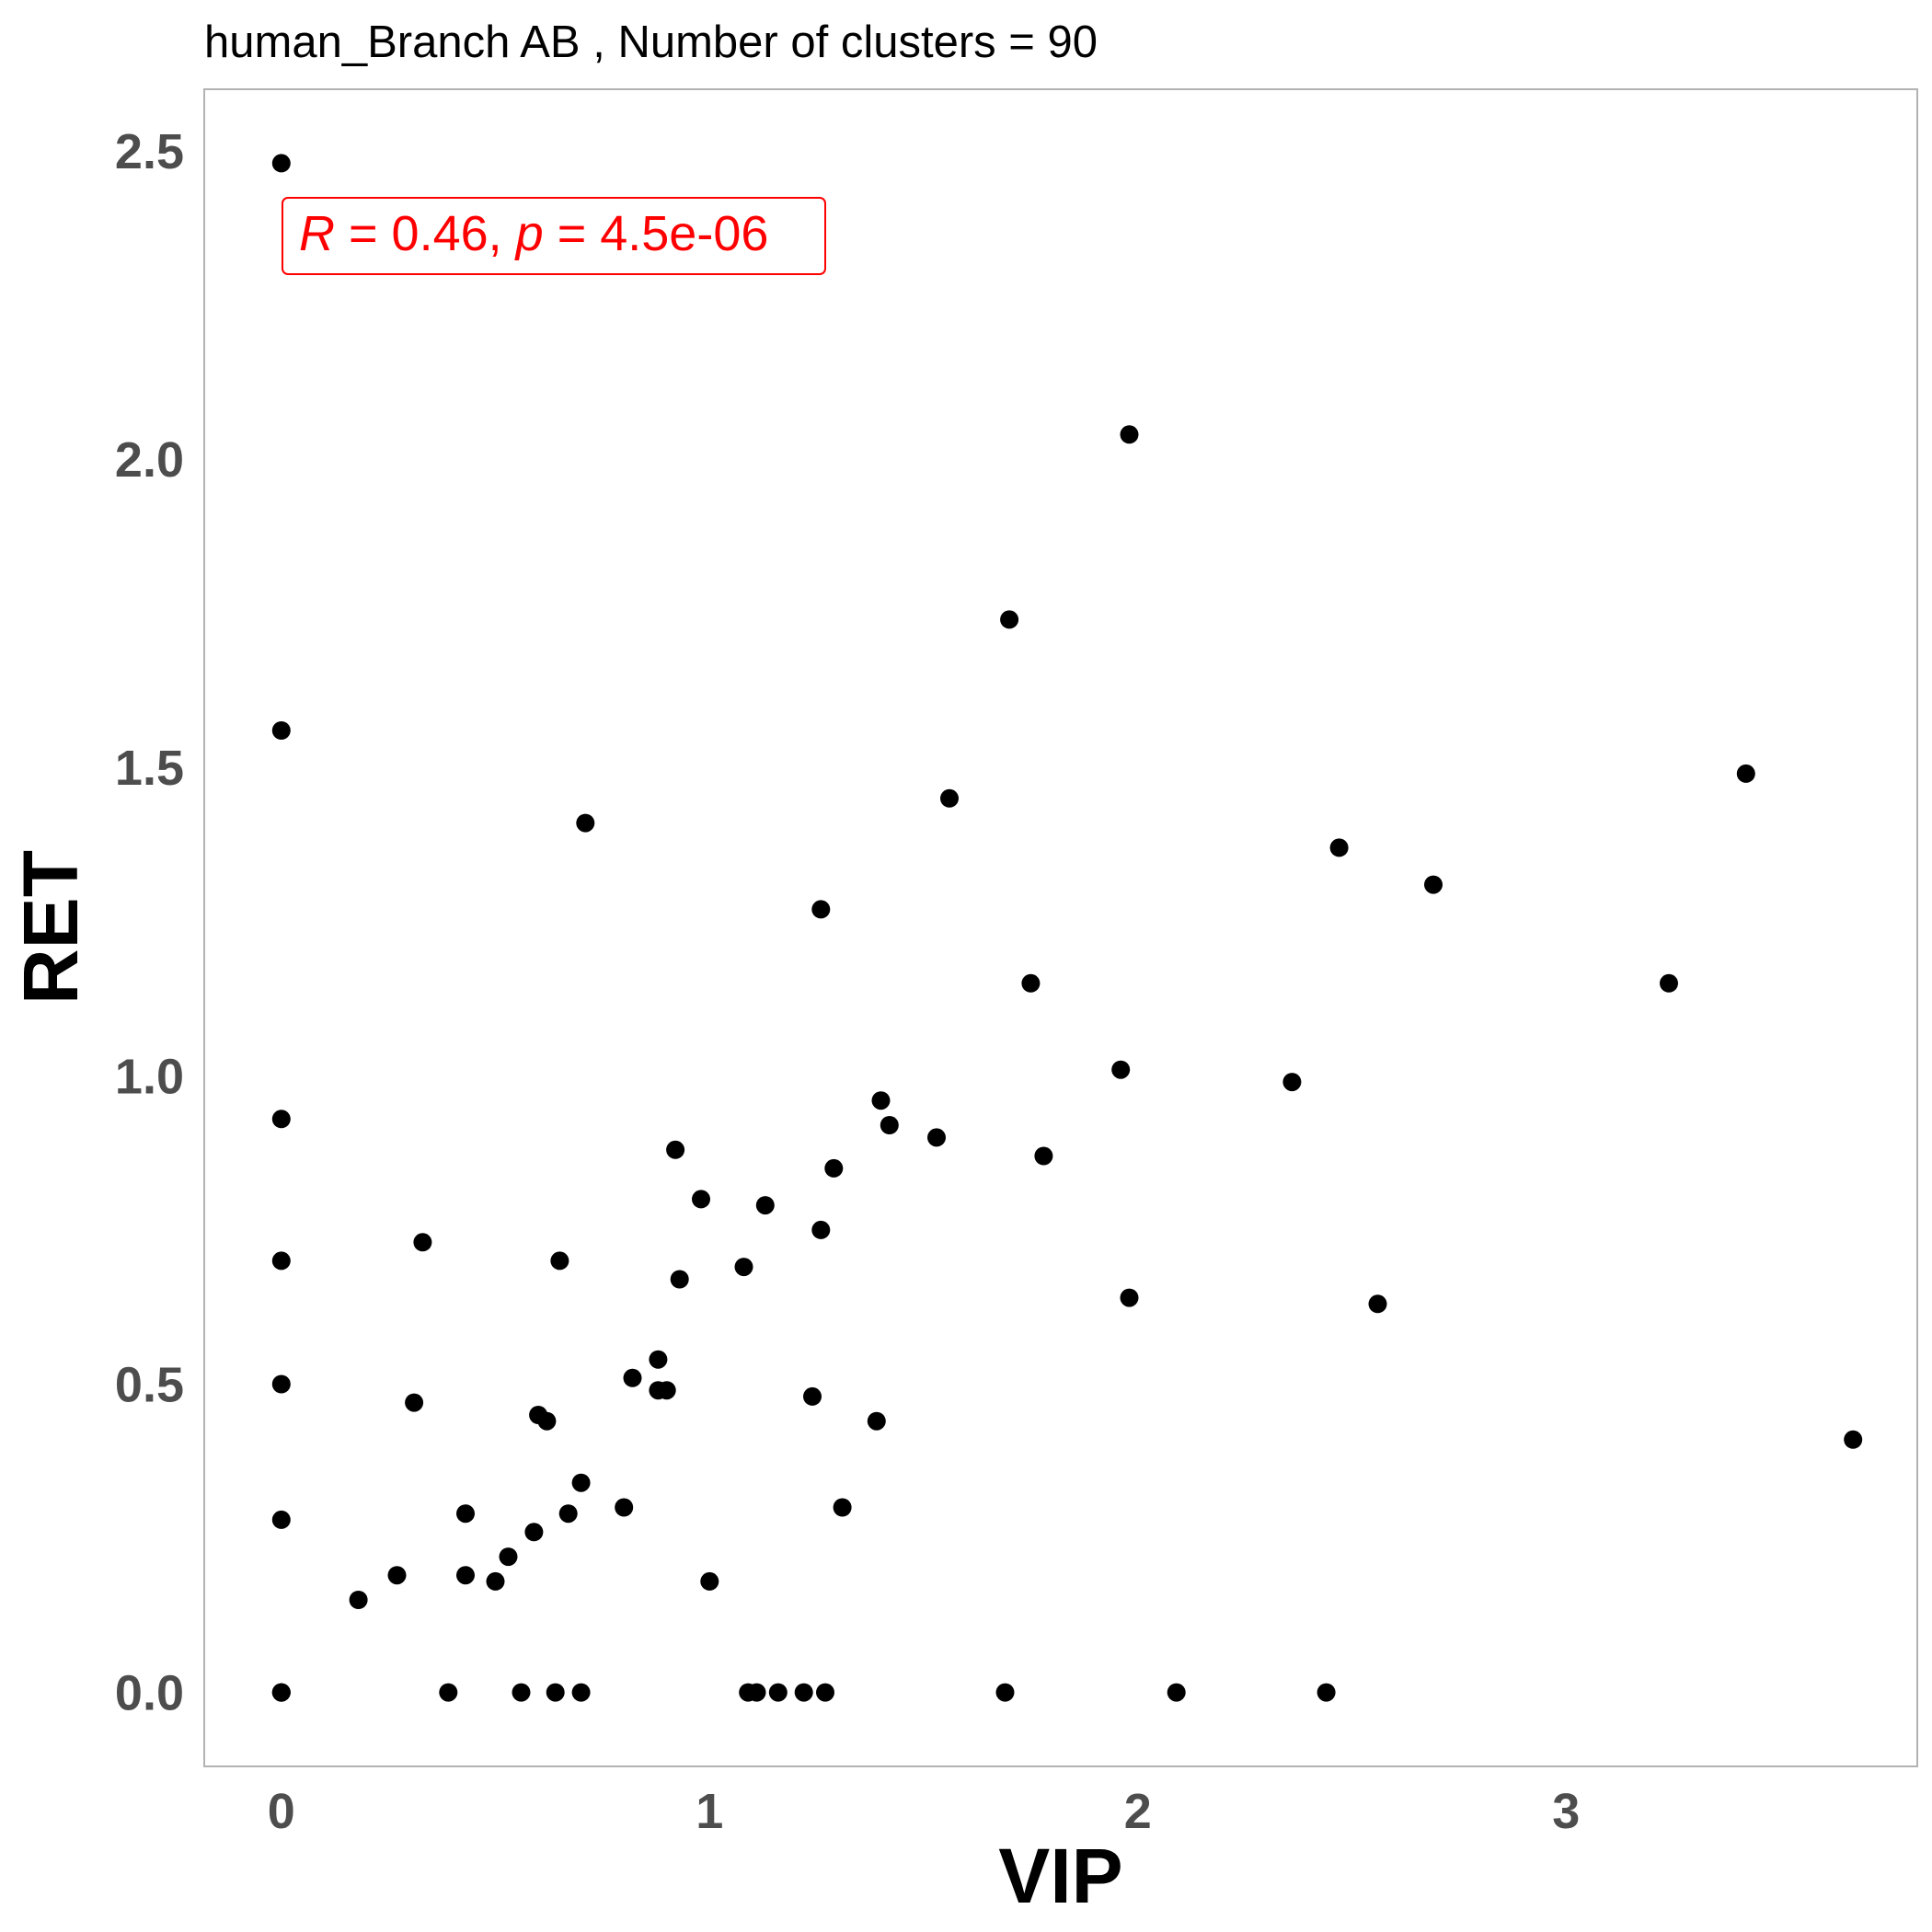 The image size is (1932, 1932). What do you see at coordinates (149, 768) in the screenshot?
I see `y-tick-label: 1.5` at bounding box center [149, 768].